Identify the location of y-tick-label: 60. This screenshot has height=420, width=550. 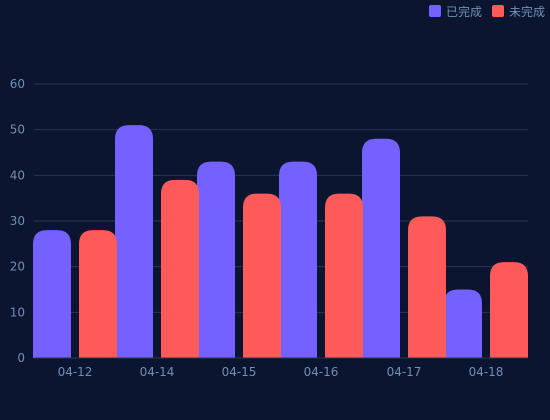
(17, 84).